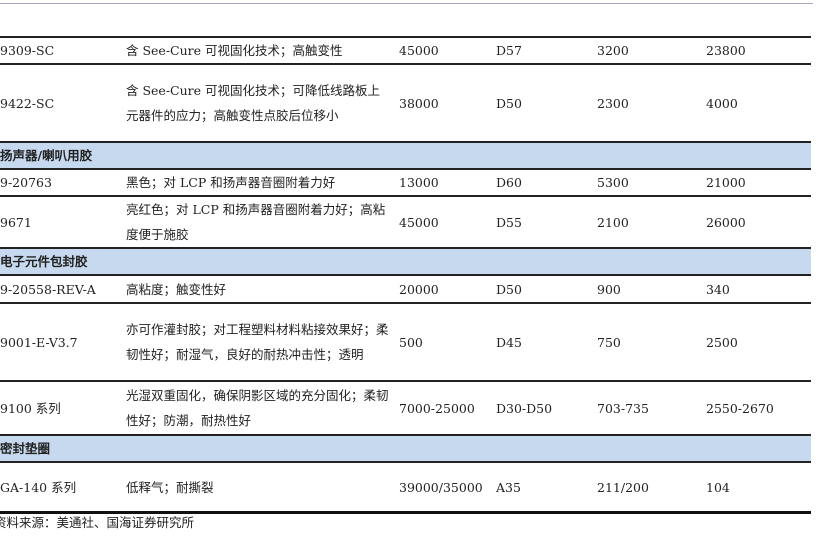 This screenshot has width=838, height=537. Describe the element at coordinates (253, 288) in the screenshot. I see `cell-desc: 高粘度；触变性好` at that location.